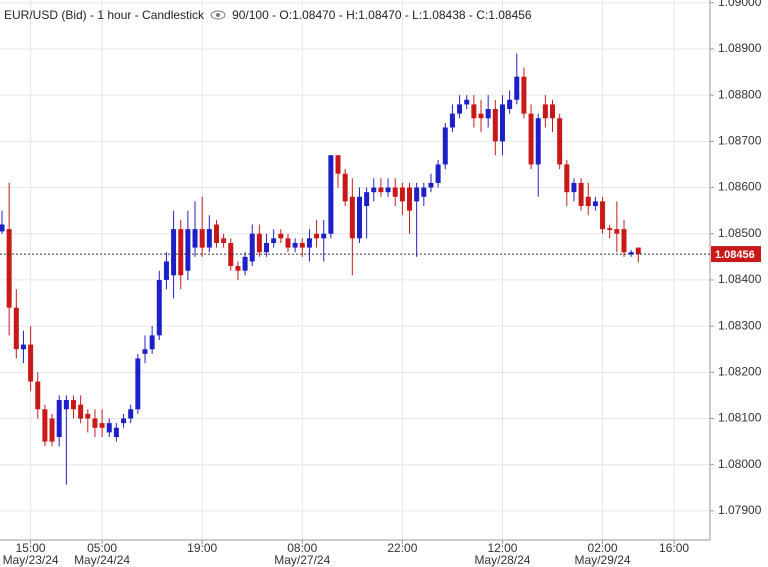  Describe the element at coordinates (740, 371) in the screenshot. I see `y-tick-label: 1.08200` at that location.